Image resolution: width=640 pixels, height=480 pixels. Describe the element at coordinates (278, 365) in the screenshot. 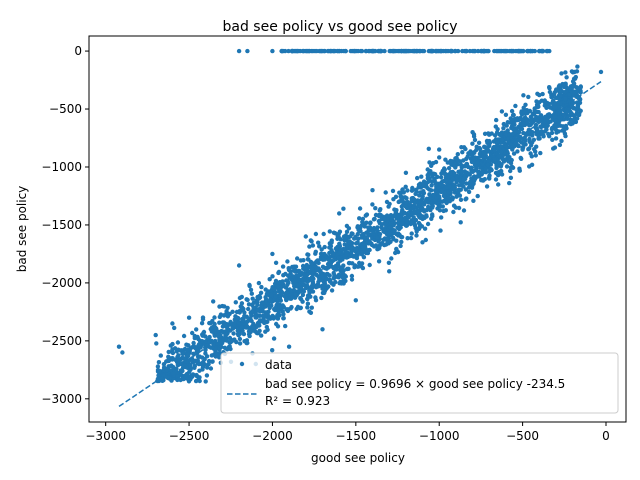

I see `legend-data-label: data` at that location.